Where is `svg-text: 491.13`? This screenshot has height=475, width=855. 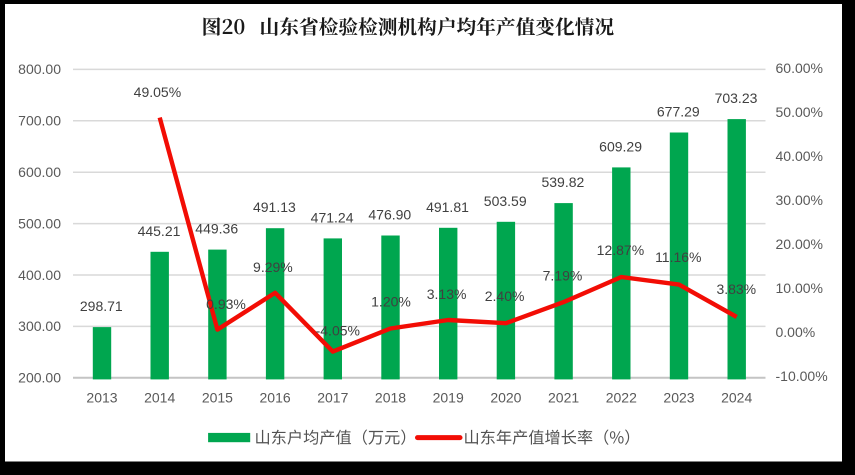
svg-text: 491.13 is located at coordinates (274, 207).